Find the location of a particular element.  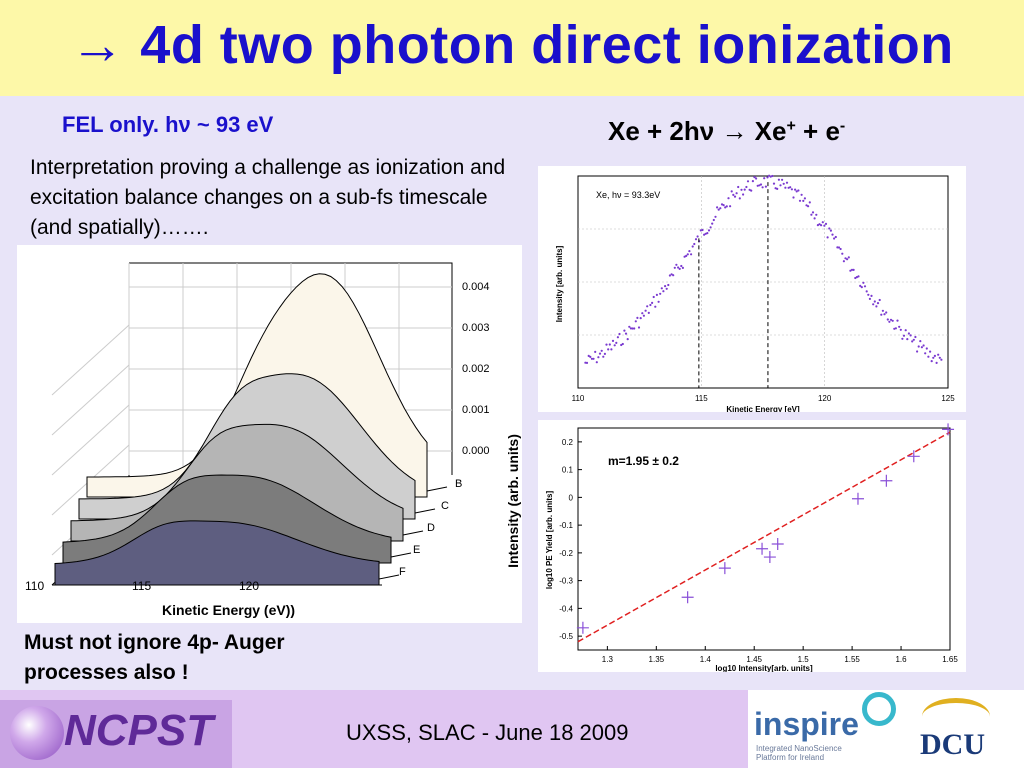

annotation: m=1.95 ± 0.2 is located at coordinates (643, 461).